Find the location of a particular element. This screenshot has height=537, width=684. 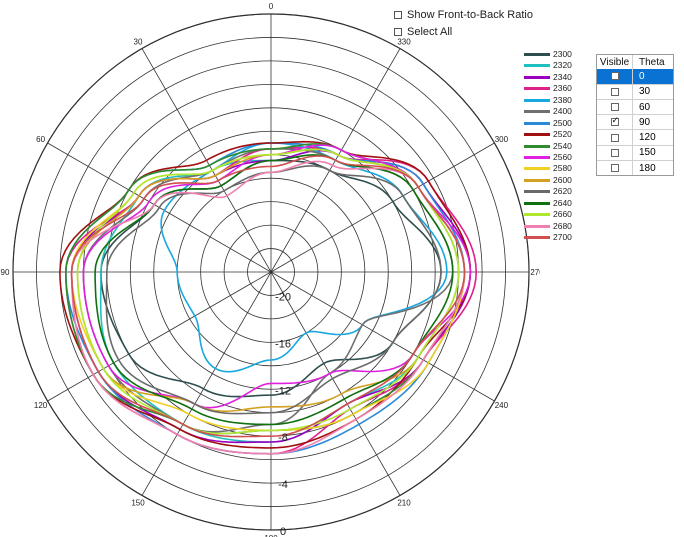

angle-label: 210 is located at coordinates (404, 502).